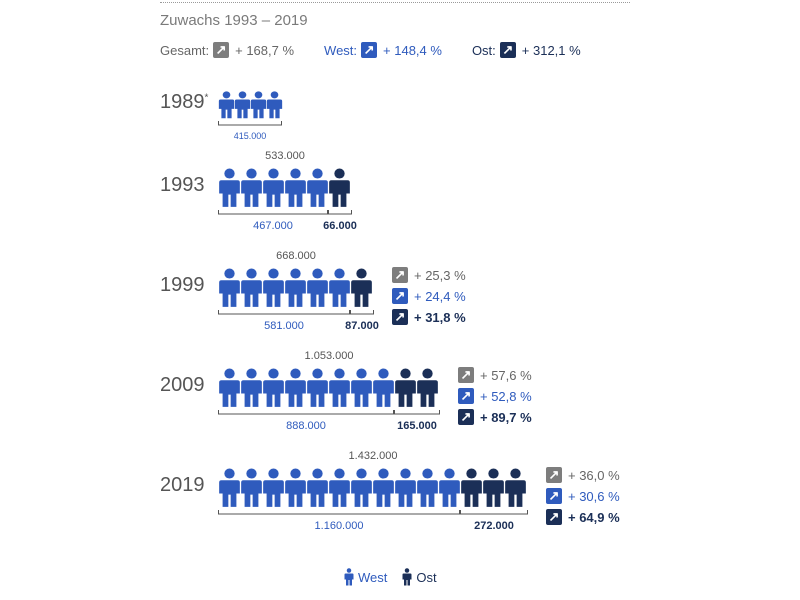 The height and width of the screenshot is (600, 800). Describe the element at coordinates (339, 526) in the screenshot. I see `west-value-label: 1.160.000` at that location.